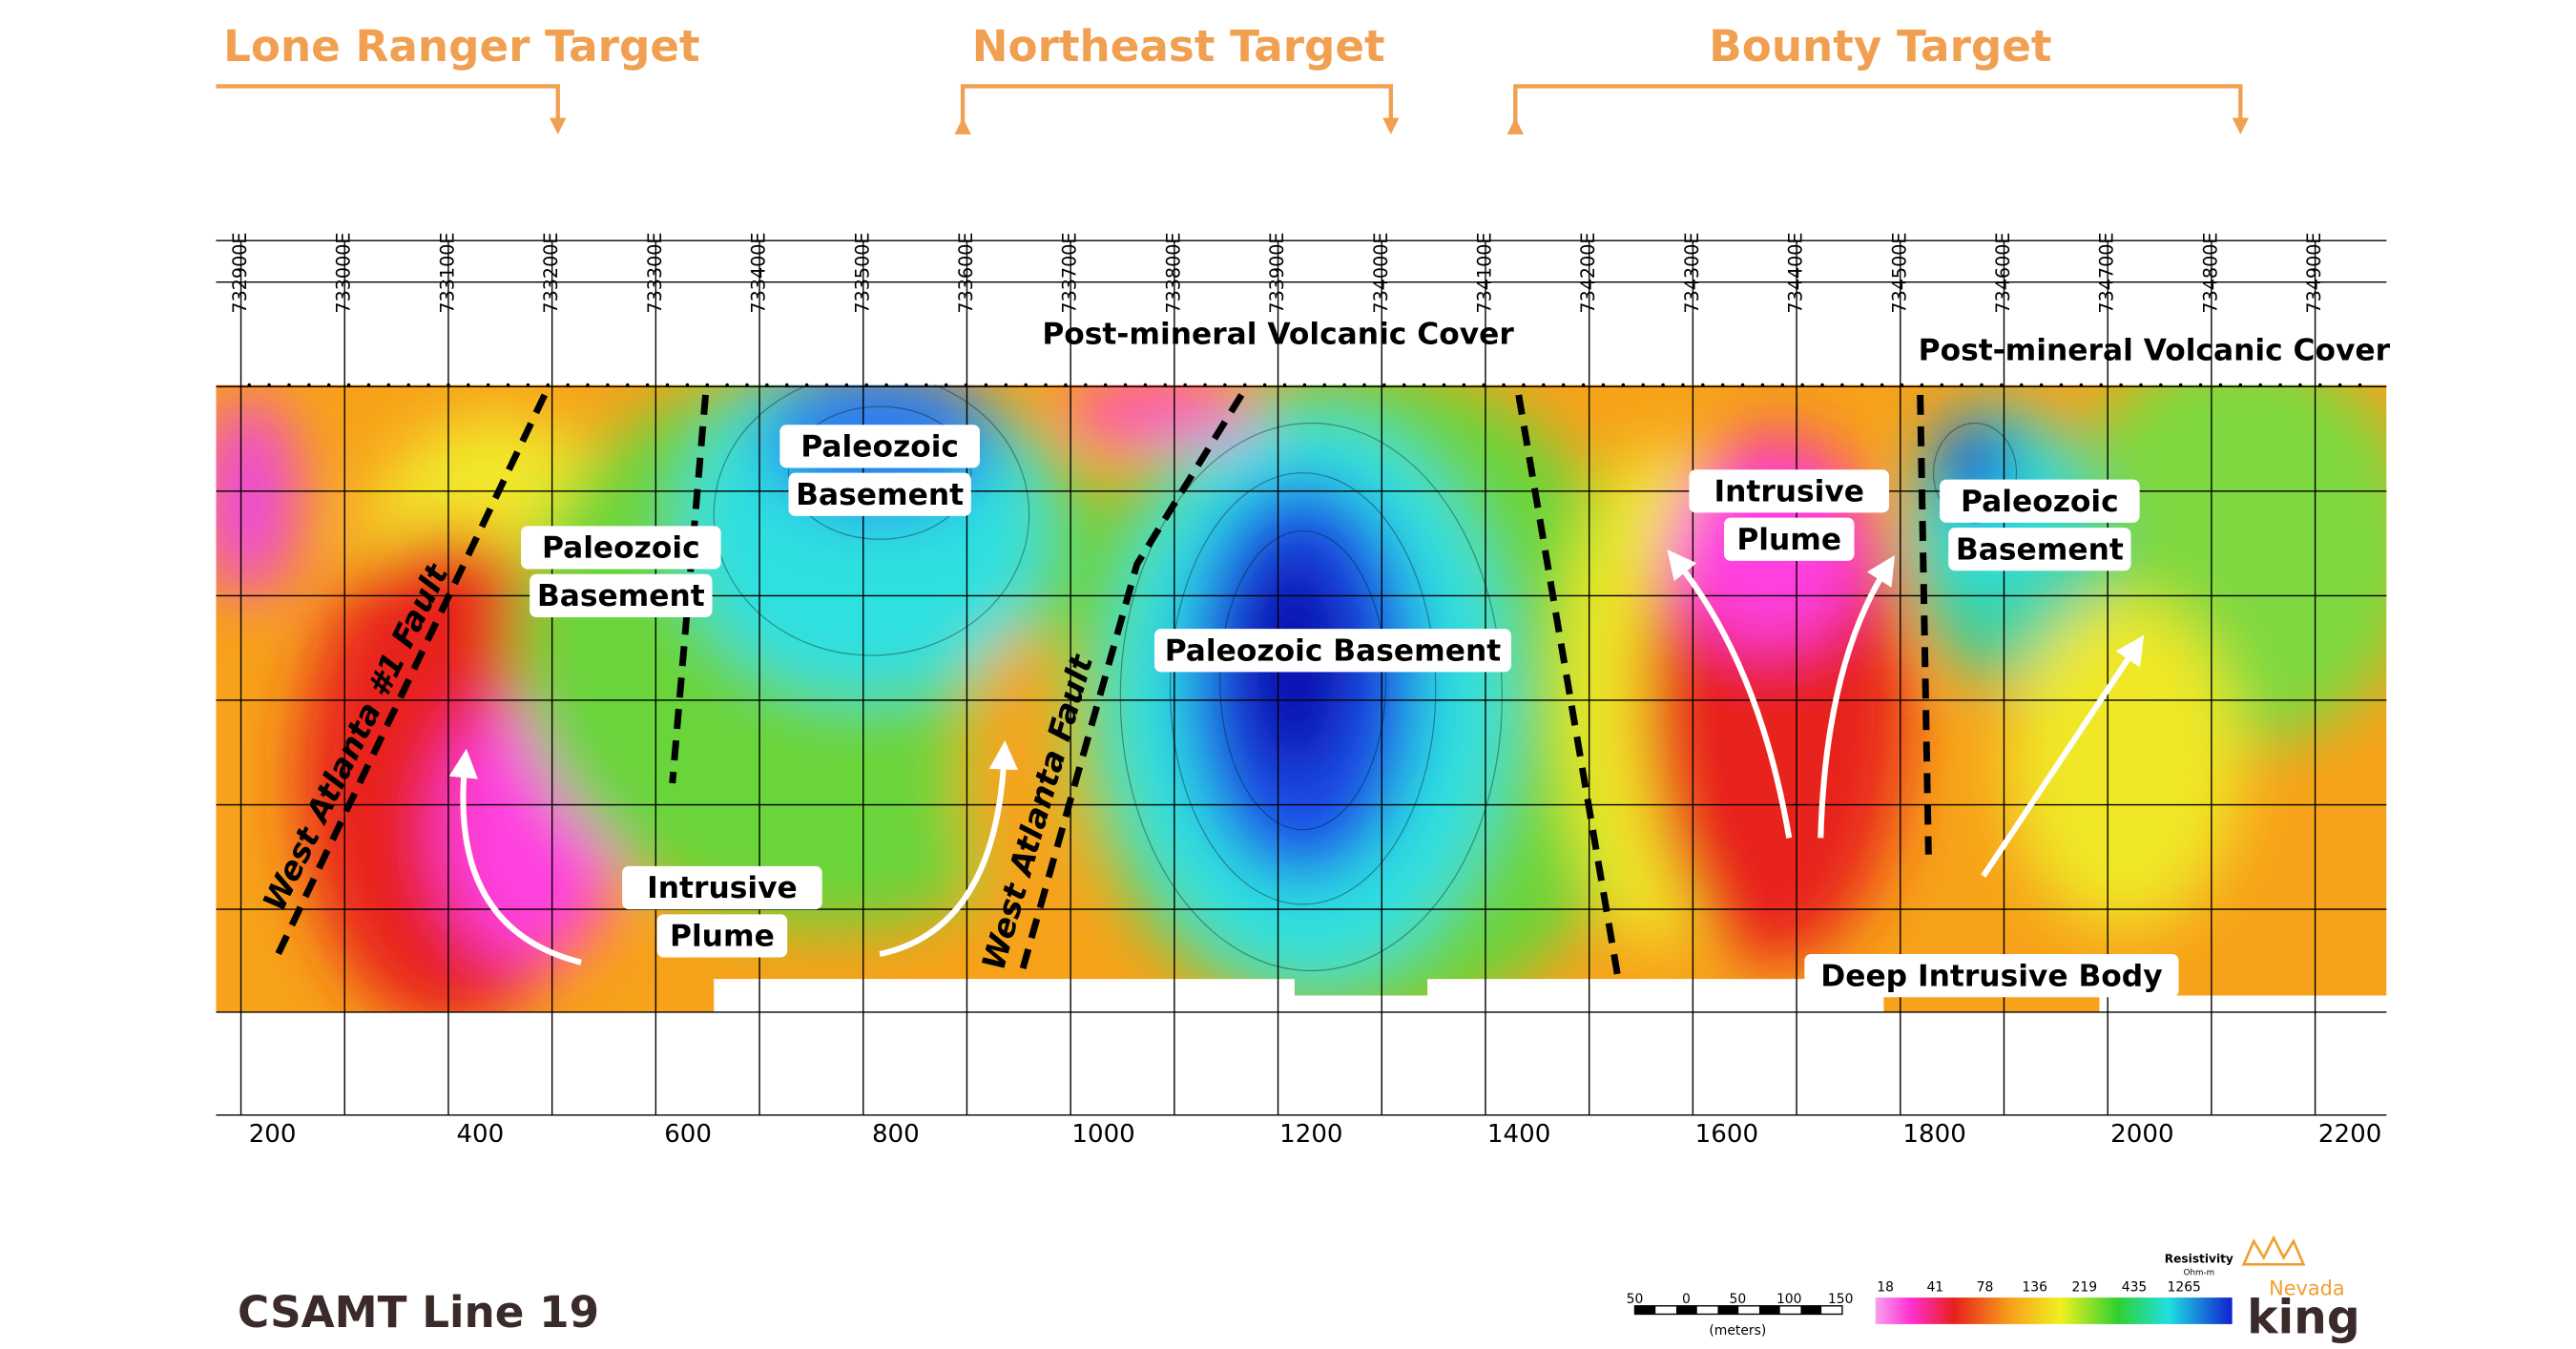 This screenshot has height=1349, width=2576. Describe the element at coordinates (1102, 1134) in the screenshot. I see `distance-label: 1000` at that location.